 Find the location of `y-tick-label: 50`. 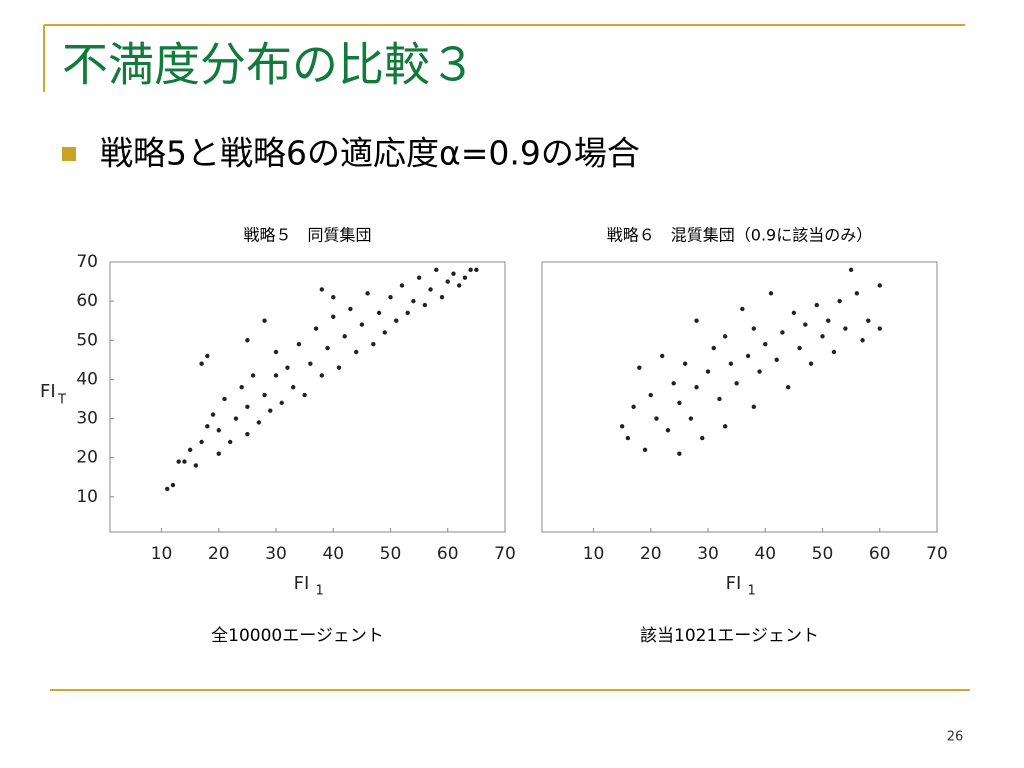

y-tick-label: 50 is located at coordinates (87, 340).